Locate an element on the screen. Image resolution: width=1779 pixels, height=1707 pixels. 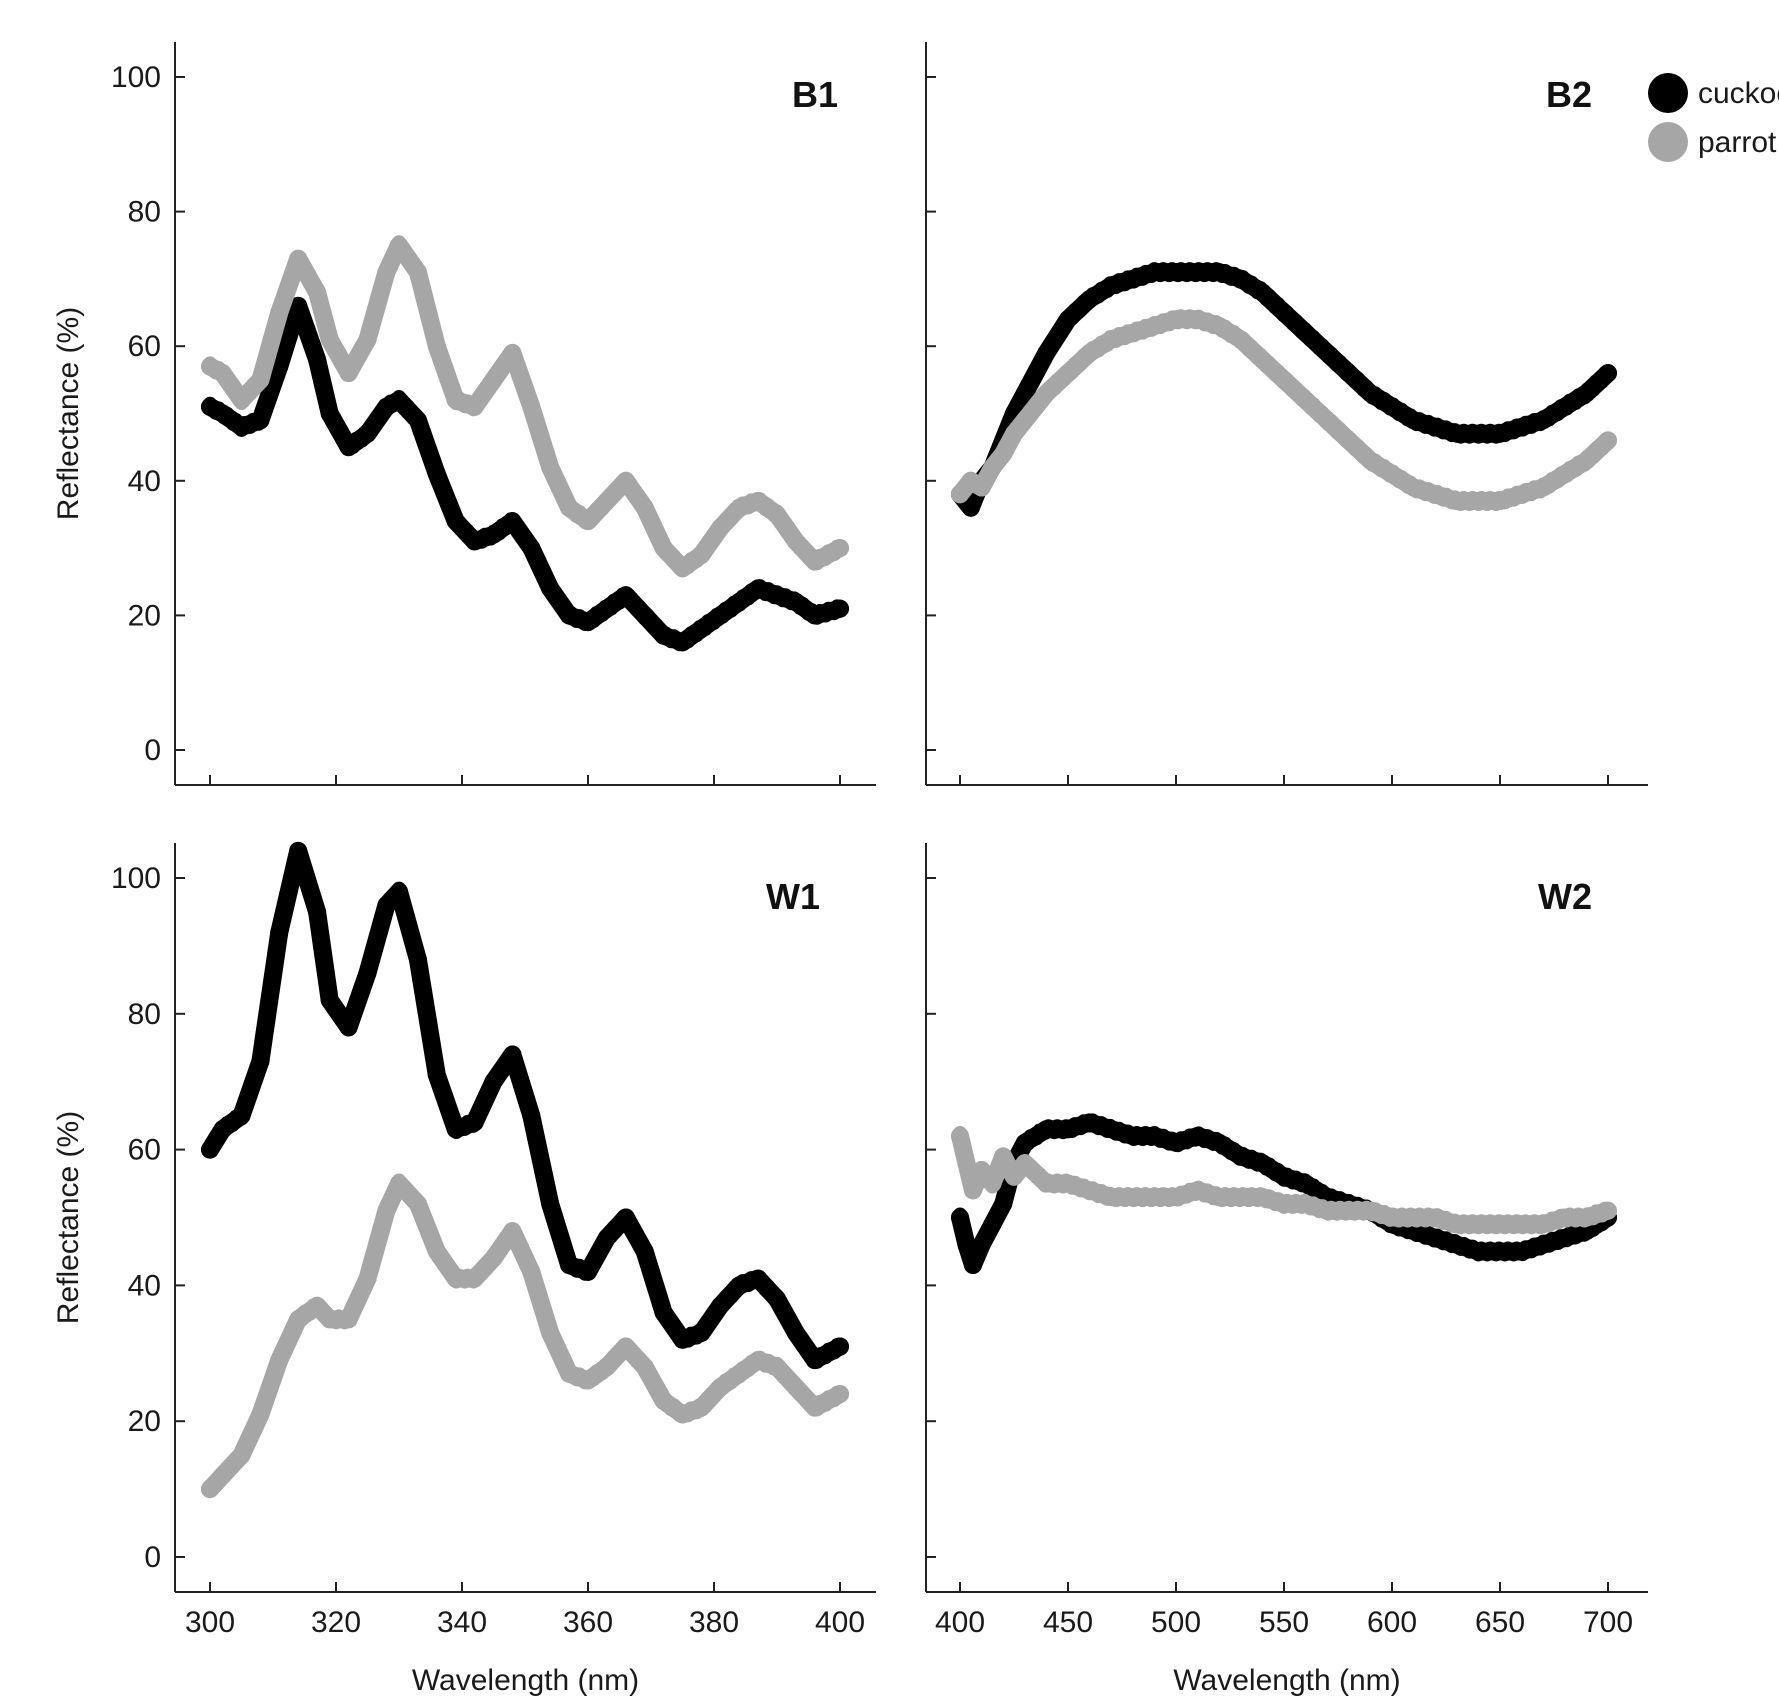
x-tick-label: 360 is located at coordinates (588, 1622).